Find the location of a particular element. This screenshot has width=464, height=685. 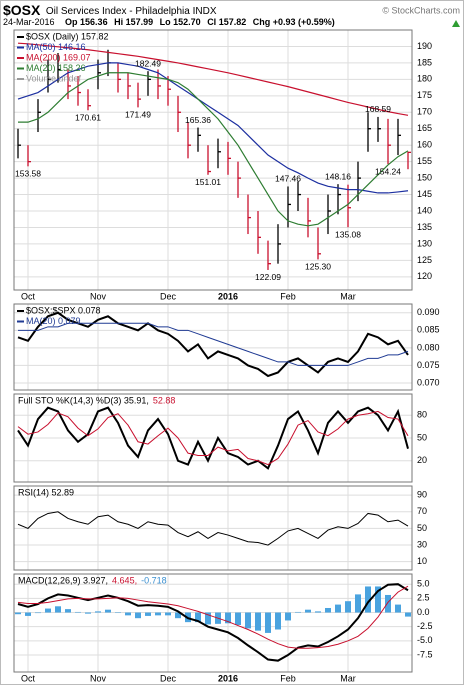

y-tick-label: 175 is located at coordinates (424, 95).